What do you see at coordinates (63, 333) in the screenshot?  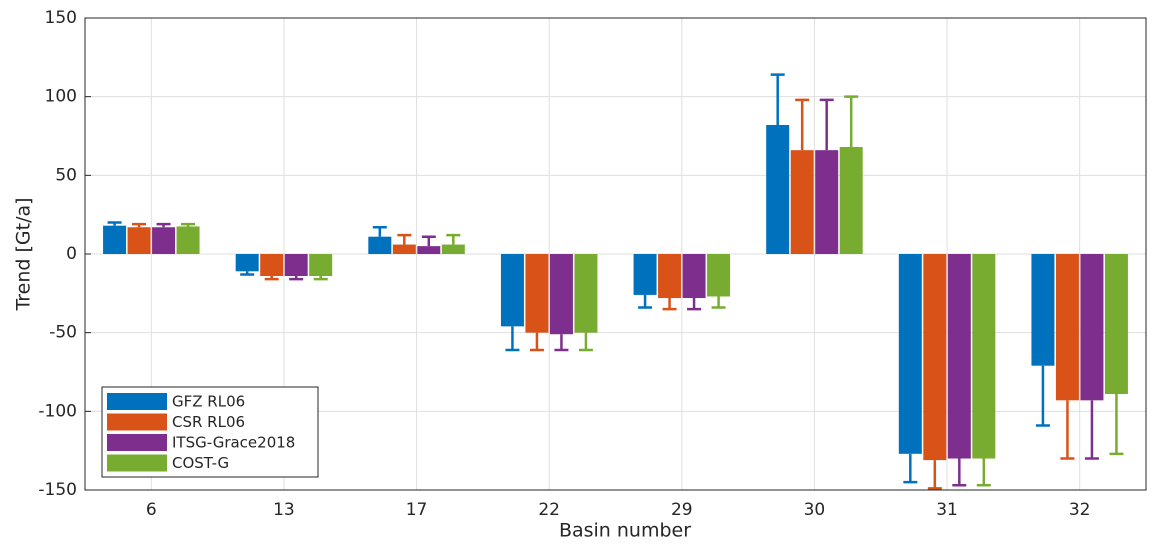 I see `y-tick-label: -50` at bounding box center [63, 333].